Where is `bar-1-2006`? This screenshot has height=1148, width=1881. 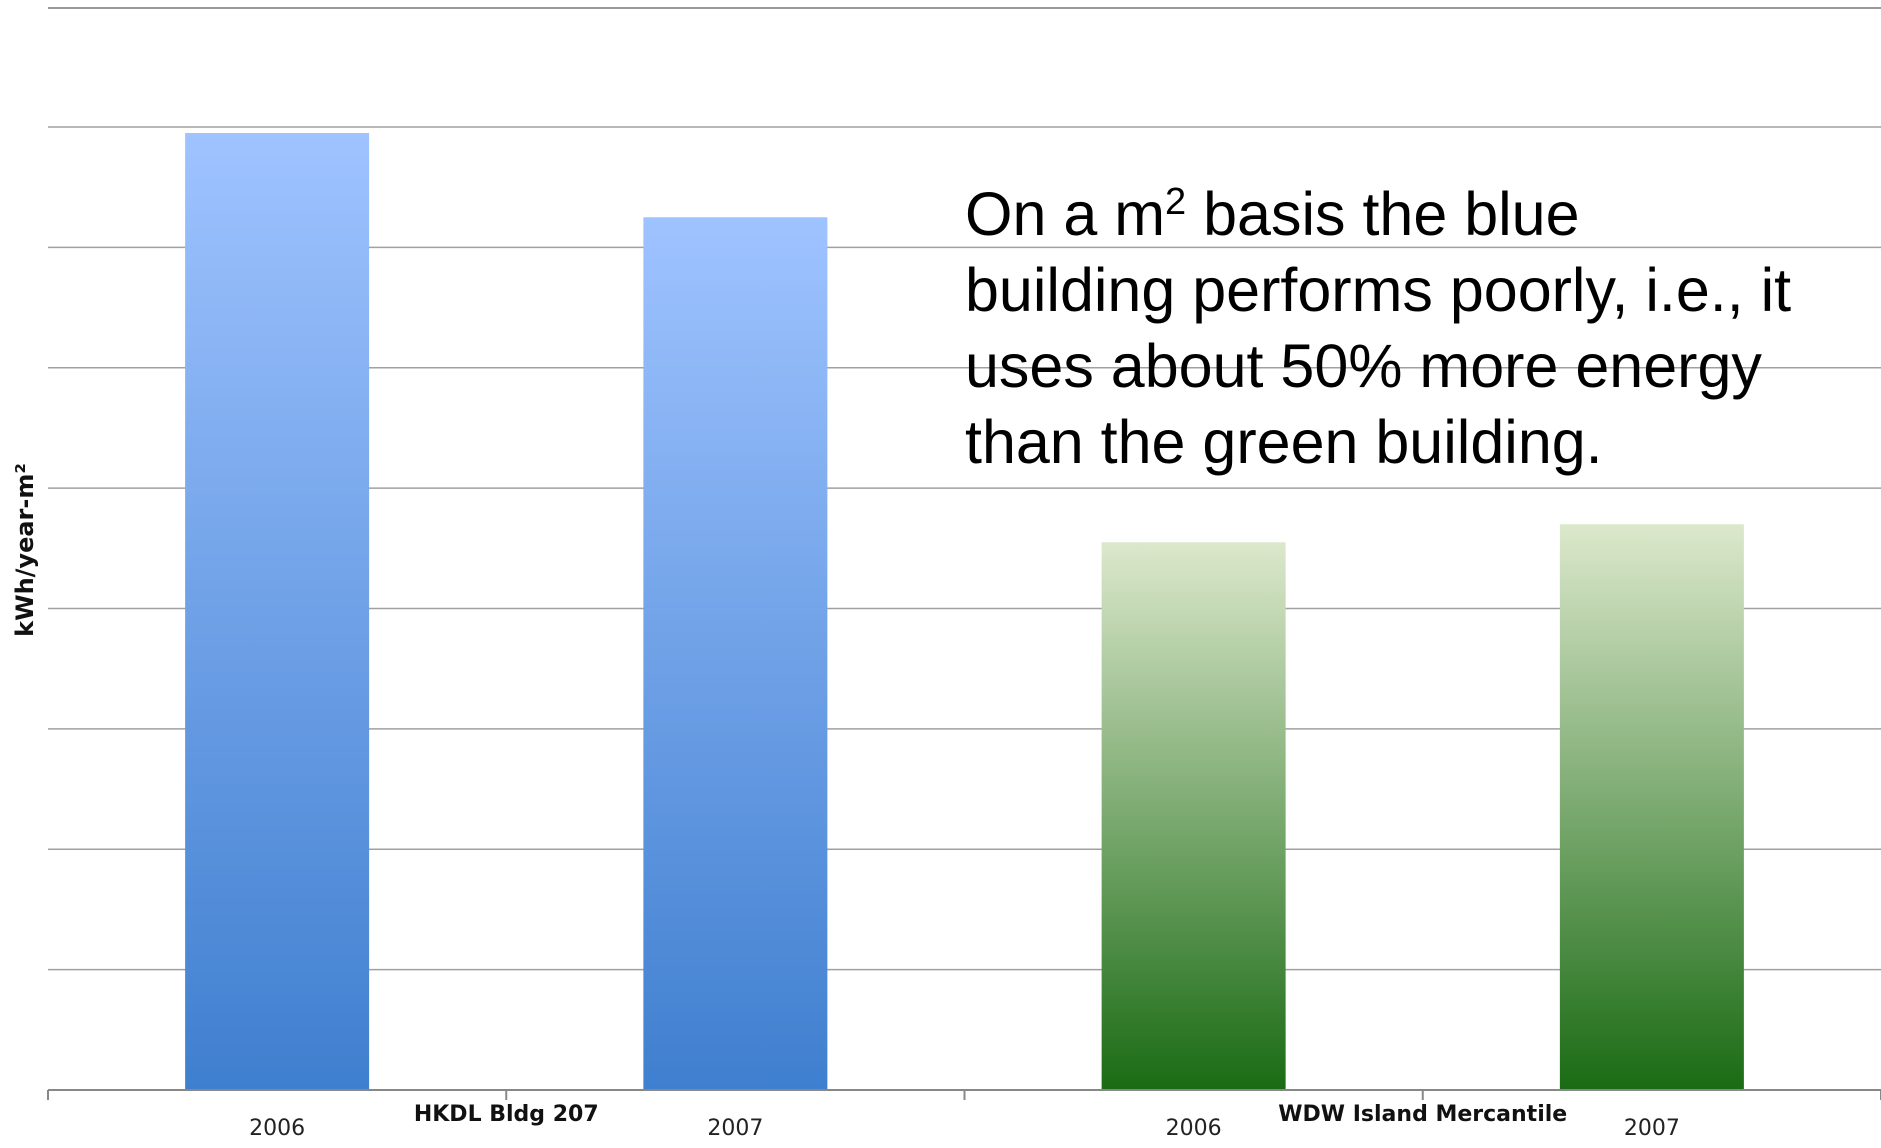 bar-1-2006 is located at coordinates (1193, 816).